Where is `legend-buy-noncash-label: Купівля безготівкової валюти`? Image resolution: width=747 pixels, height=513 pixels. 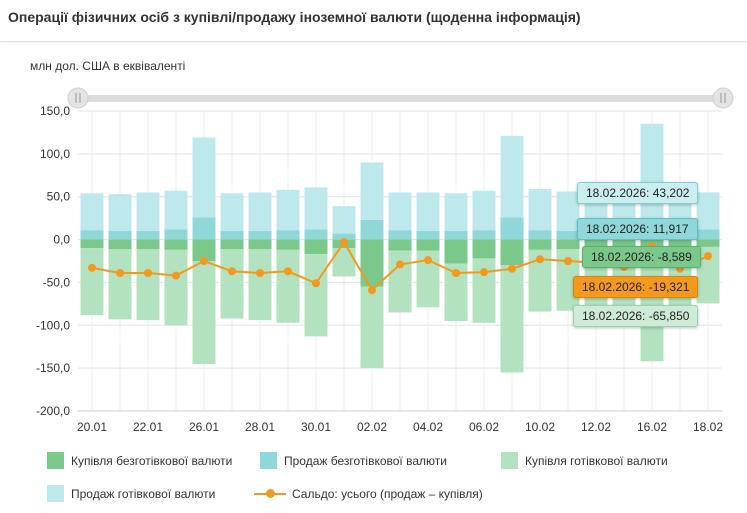 legend-buy-noncash-label: Купівля безготівкової валюти is located at coordinates (152, 460).